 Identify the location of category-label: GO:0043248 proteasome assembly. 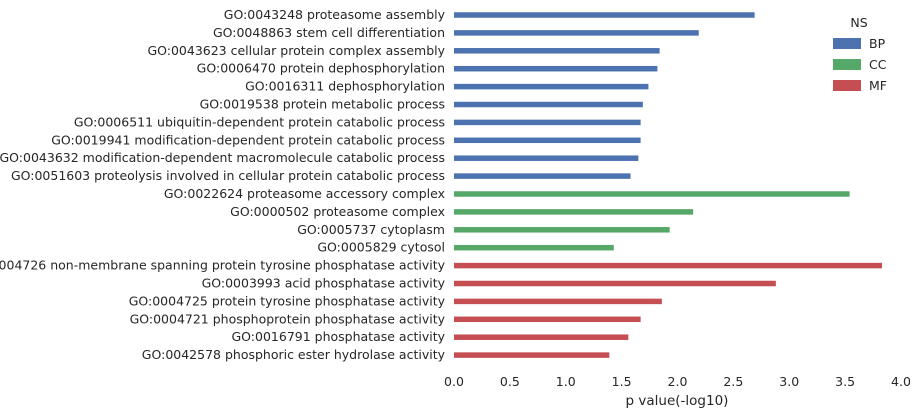
(335, 14).